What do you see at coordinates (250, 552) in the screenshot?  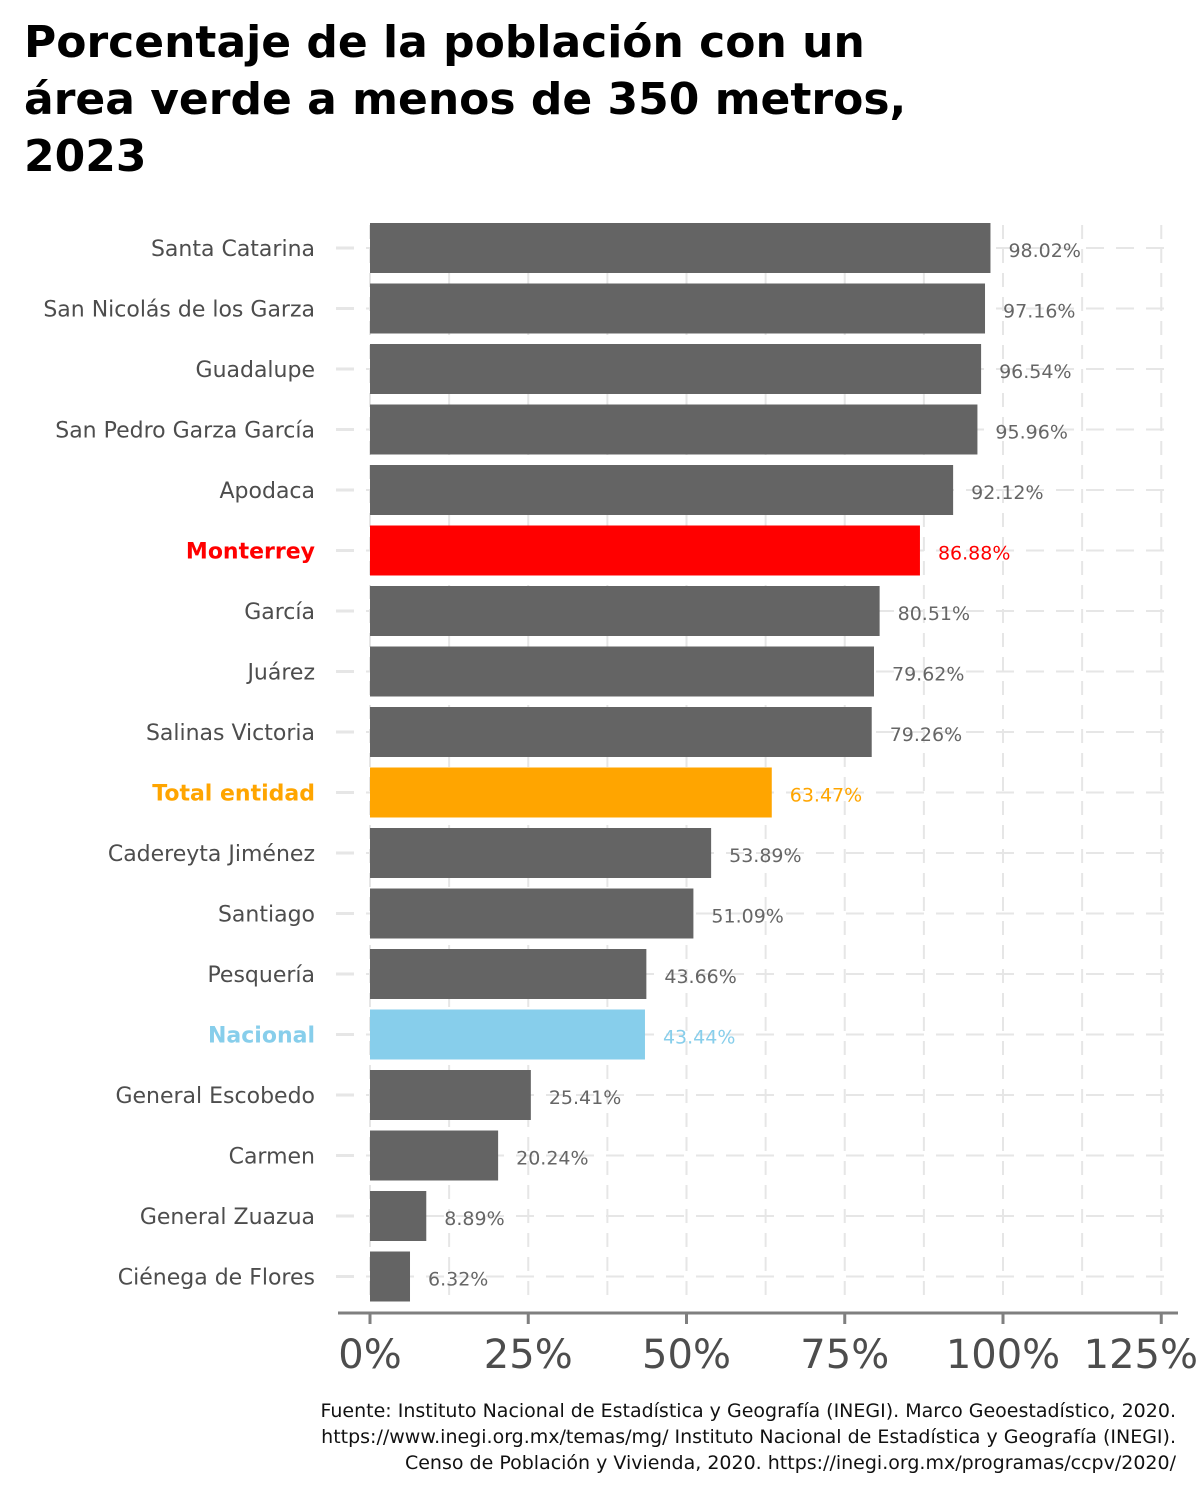 I see `category-label: Monterrey` at bounding box center [250, 552].